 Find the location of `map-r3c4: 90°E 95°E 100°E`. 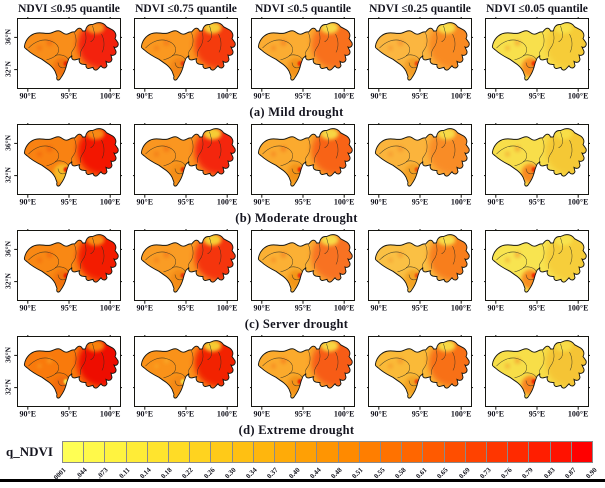

map-r3c4: 90°E 95°E 100°E is located at coordinates (538, 376).